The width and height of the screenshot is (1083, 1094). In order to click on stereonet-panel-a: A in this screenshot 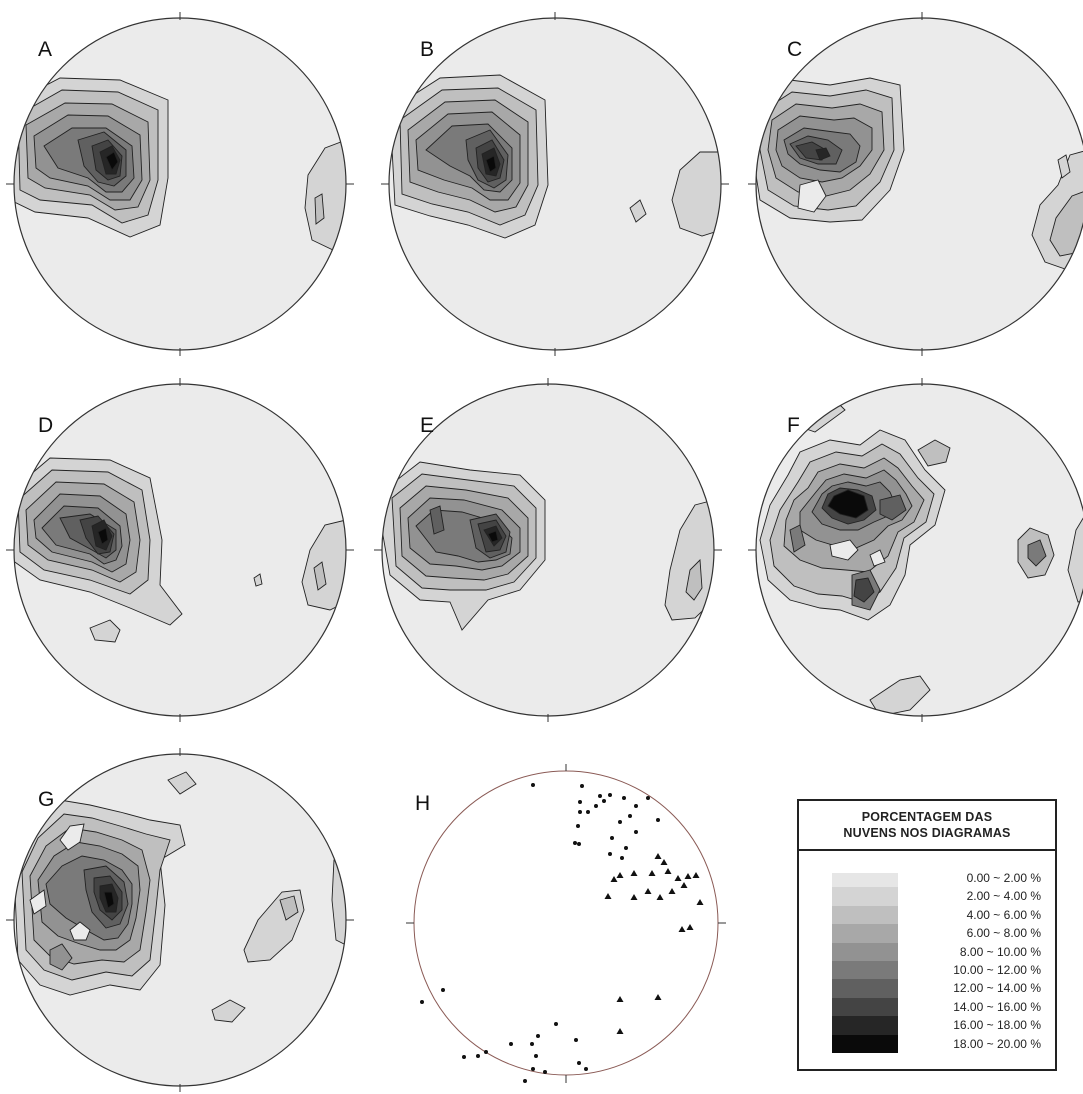, I will do `click(180, 184)`.